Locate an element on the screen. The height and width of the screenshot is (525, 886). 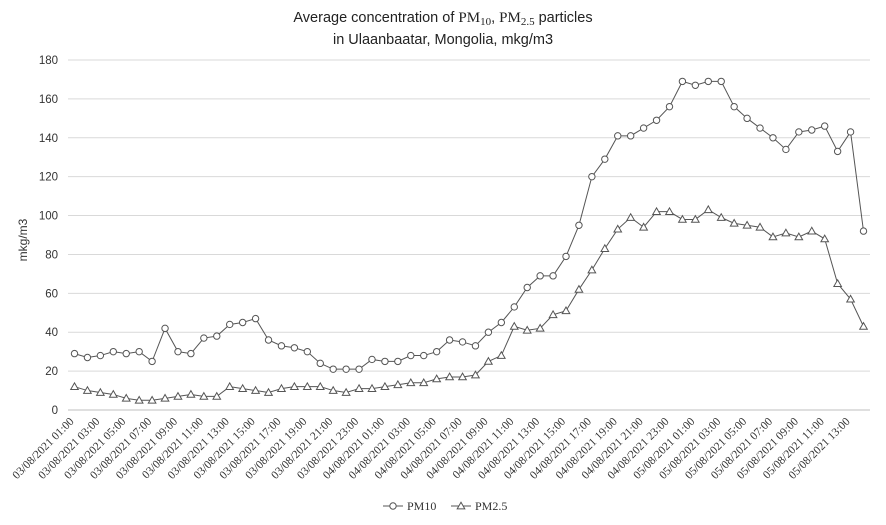
y-axis-ticks: 0 20 40 60 80 100 120 140 160 180 is located at coordinates (48, 236).